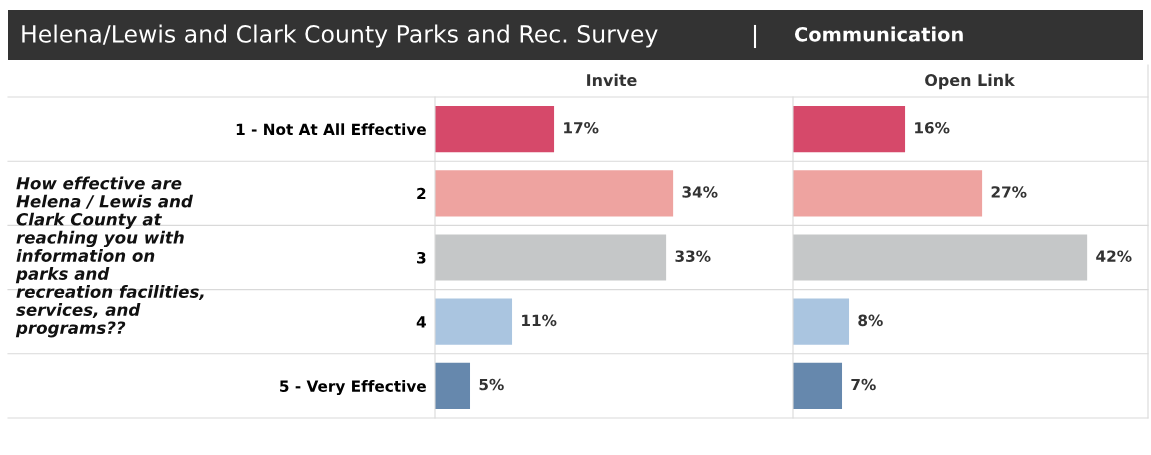 The height and width of the screenshot is (455, 1151). I want to click on chart-title: Communication, so click(878, 34).